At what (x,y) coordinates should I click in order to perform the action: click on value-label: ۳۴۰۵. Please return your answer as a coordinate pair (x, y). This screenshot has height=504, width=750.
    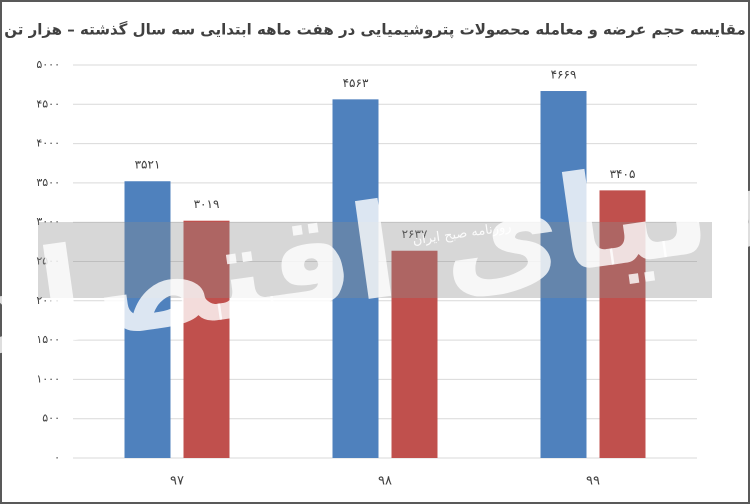
    Looking at the image, I should click on (623, 174).